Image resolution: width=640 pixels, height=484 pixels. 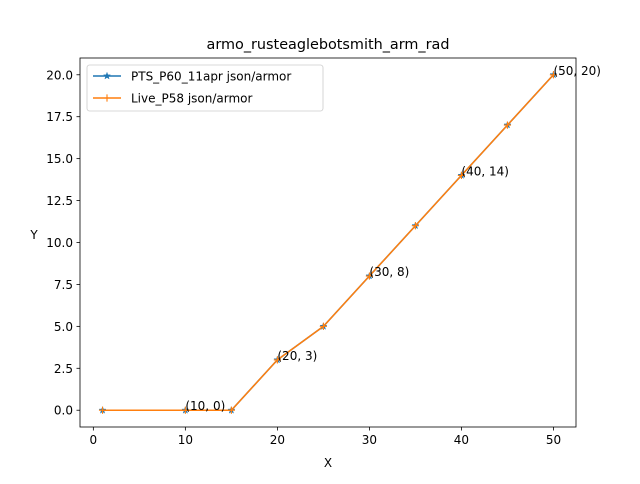 What do you see at coordinates (94, 440) in the screenshot?
I see `x-tick-label: 0` at bounding box center [94, 440].